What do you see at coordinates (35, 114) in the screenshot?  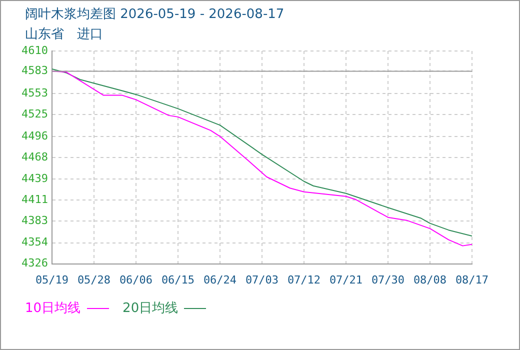 I see `y-tick-label: 4525` at bounding box center [35, 114].